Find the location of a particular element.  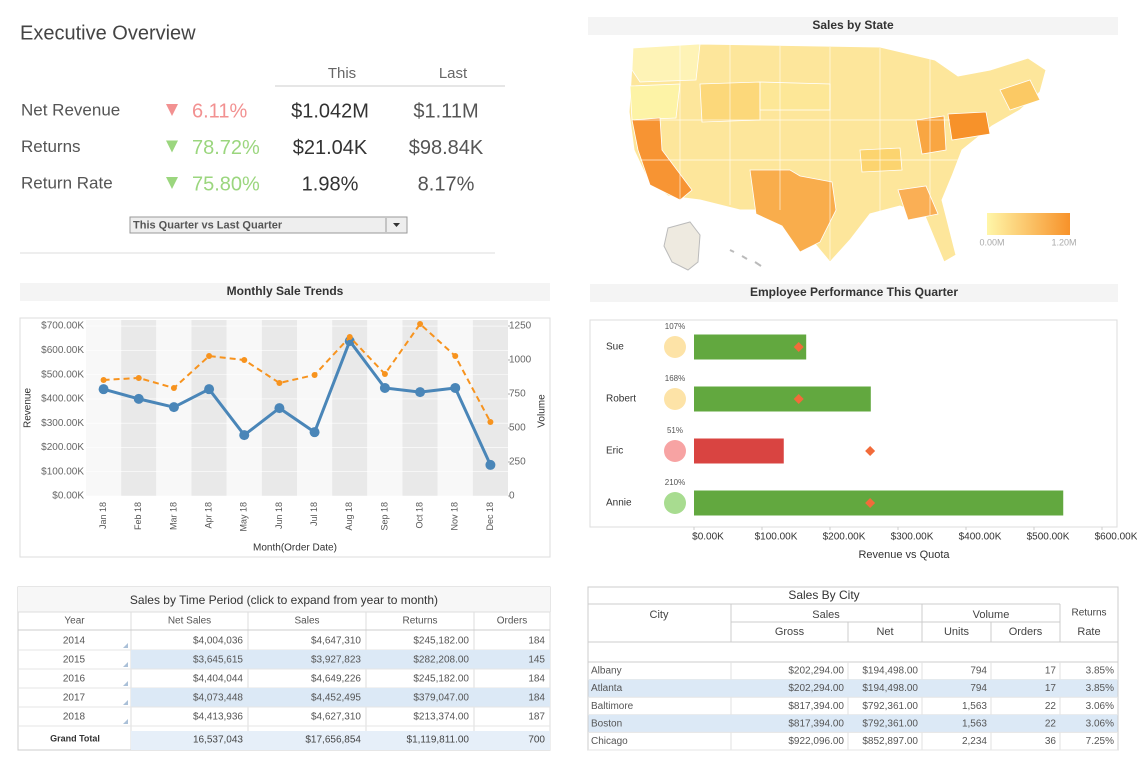

x-tick-label: Jun 18 is located at coordinates (279, 515).